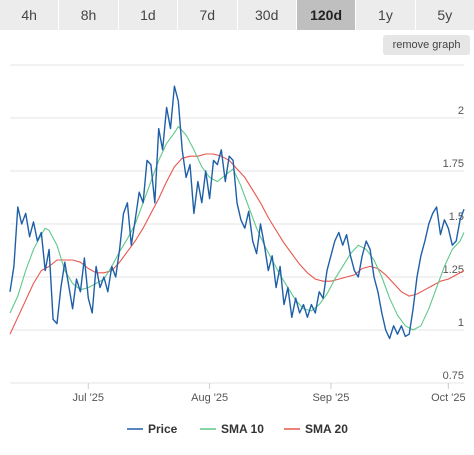  I want to click on tab-8h: 8h, so click(89, 15).